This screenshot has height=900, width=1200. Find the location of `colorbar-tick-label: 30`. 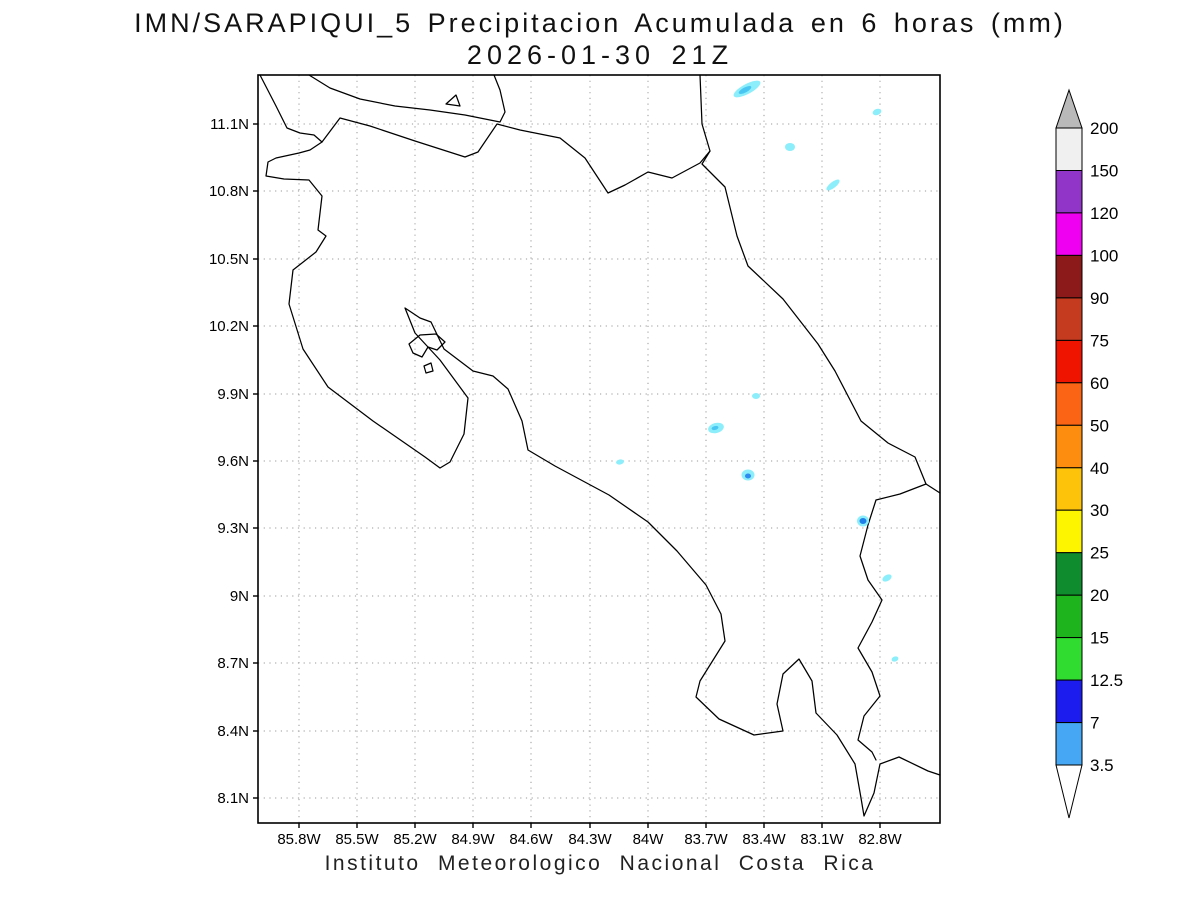

colorbar-tick-label: 30 is located at coordinates (1099, 510).